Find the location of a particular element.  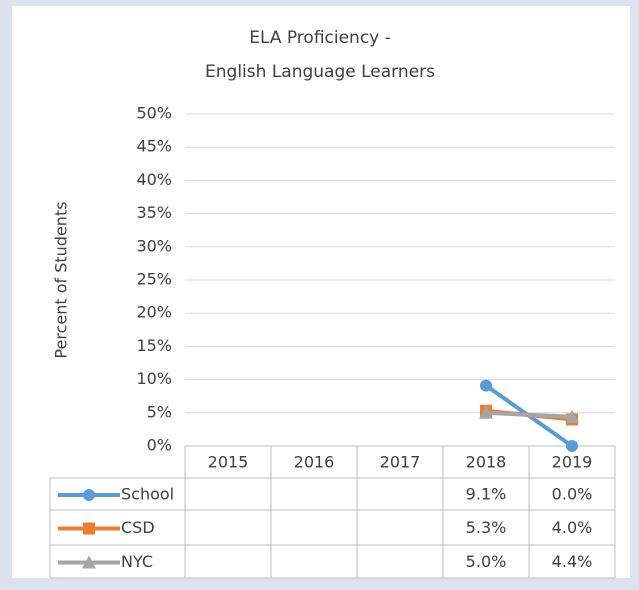

y-tick-label: 25% is located at coordinates (154, 279).